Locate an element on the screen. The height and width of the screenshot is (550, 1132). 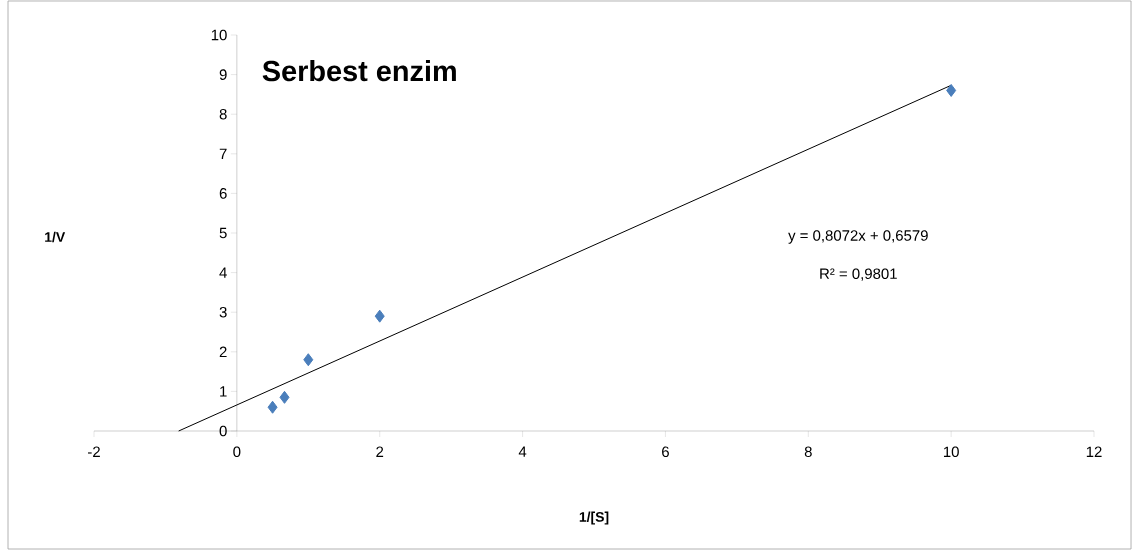
x-axis-title: 1/[S] is located at coordinates (594, 518).